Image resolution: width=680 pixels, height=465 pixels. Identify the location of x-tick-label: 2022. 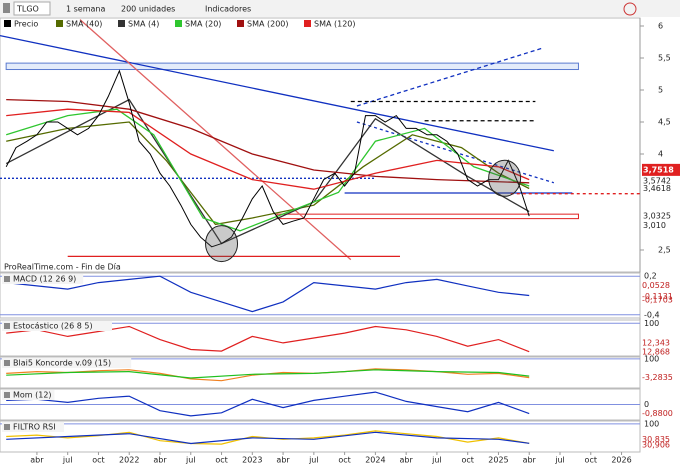
(129, 460).